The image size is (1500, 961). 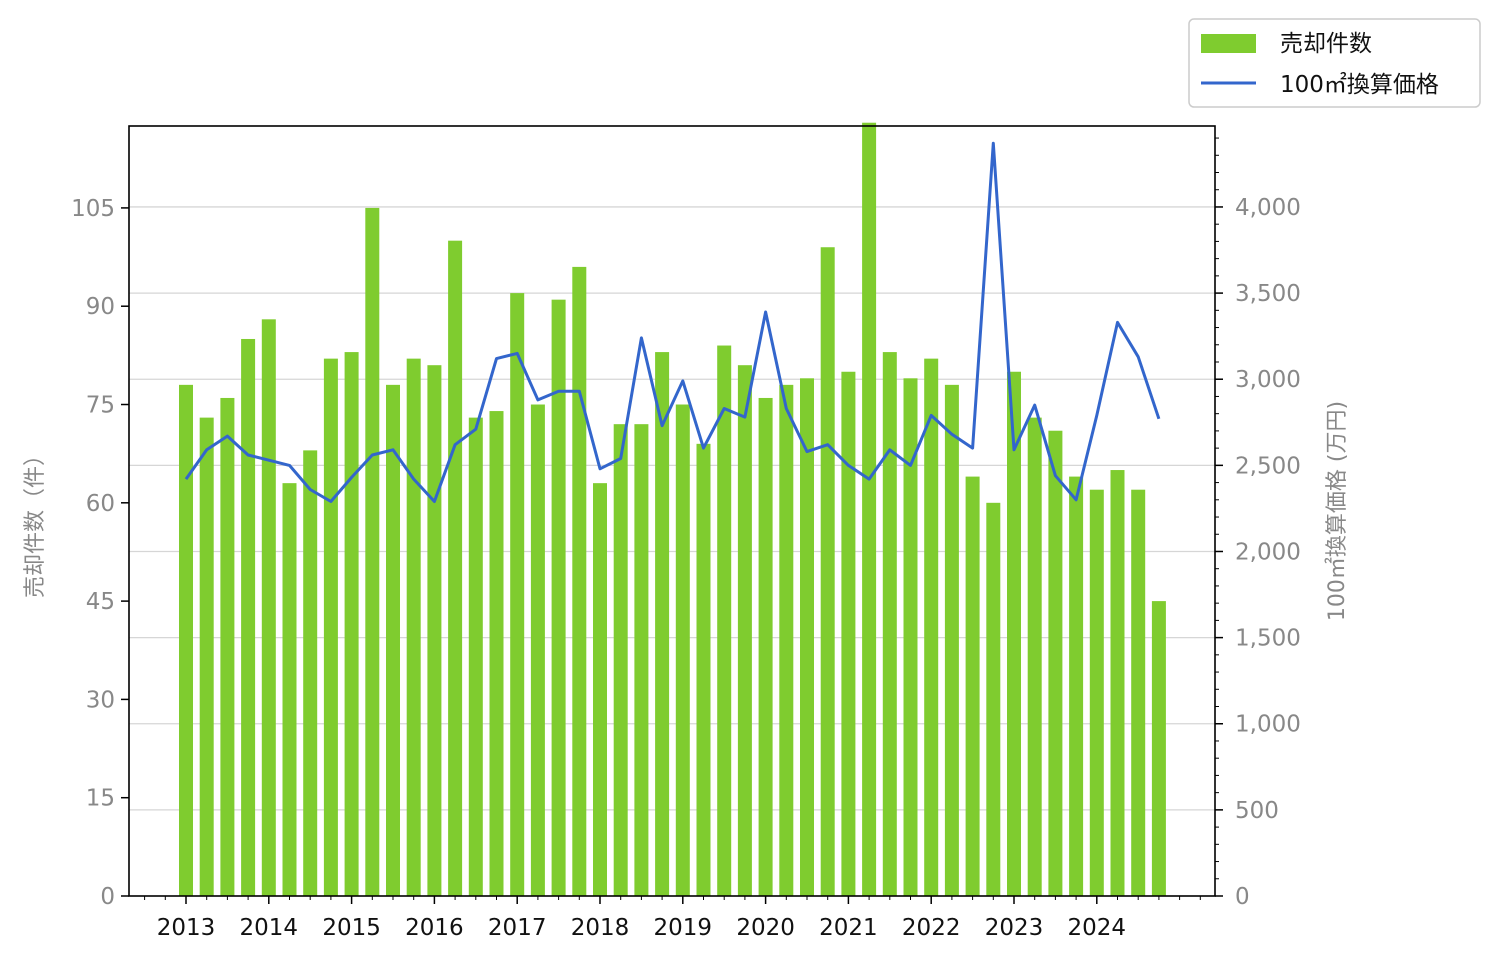 I want to click on left-tick-label: 105, so click(x=93, y=209).